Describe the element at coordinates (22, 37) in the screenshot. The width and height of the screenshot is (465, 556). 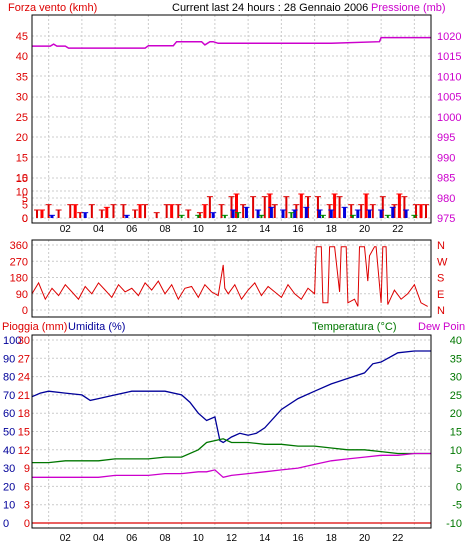
I see `wind-tick-label: 45` at that location.